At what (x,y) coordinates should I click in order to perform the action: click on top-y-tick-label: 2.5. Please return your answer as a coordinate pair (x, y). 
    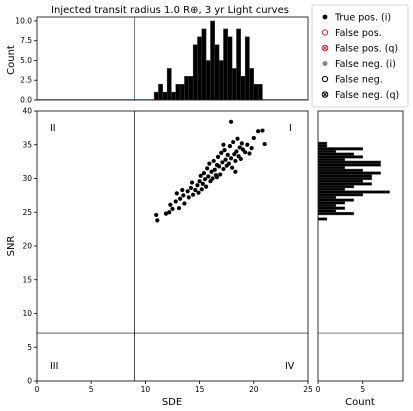
    Looking at the image, I should click on (26, 80).